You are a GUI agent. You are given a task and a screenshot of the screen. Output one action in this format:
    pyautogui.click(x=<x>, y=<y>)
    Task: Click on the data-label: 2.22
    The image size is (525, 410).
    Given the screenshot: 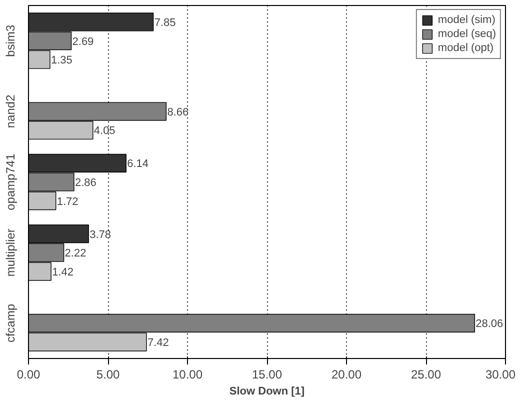 What is the action you would take?
    pyautogui.click(x=75, y=254)
    